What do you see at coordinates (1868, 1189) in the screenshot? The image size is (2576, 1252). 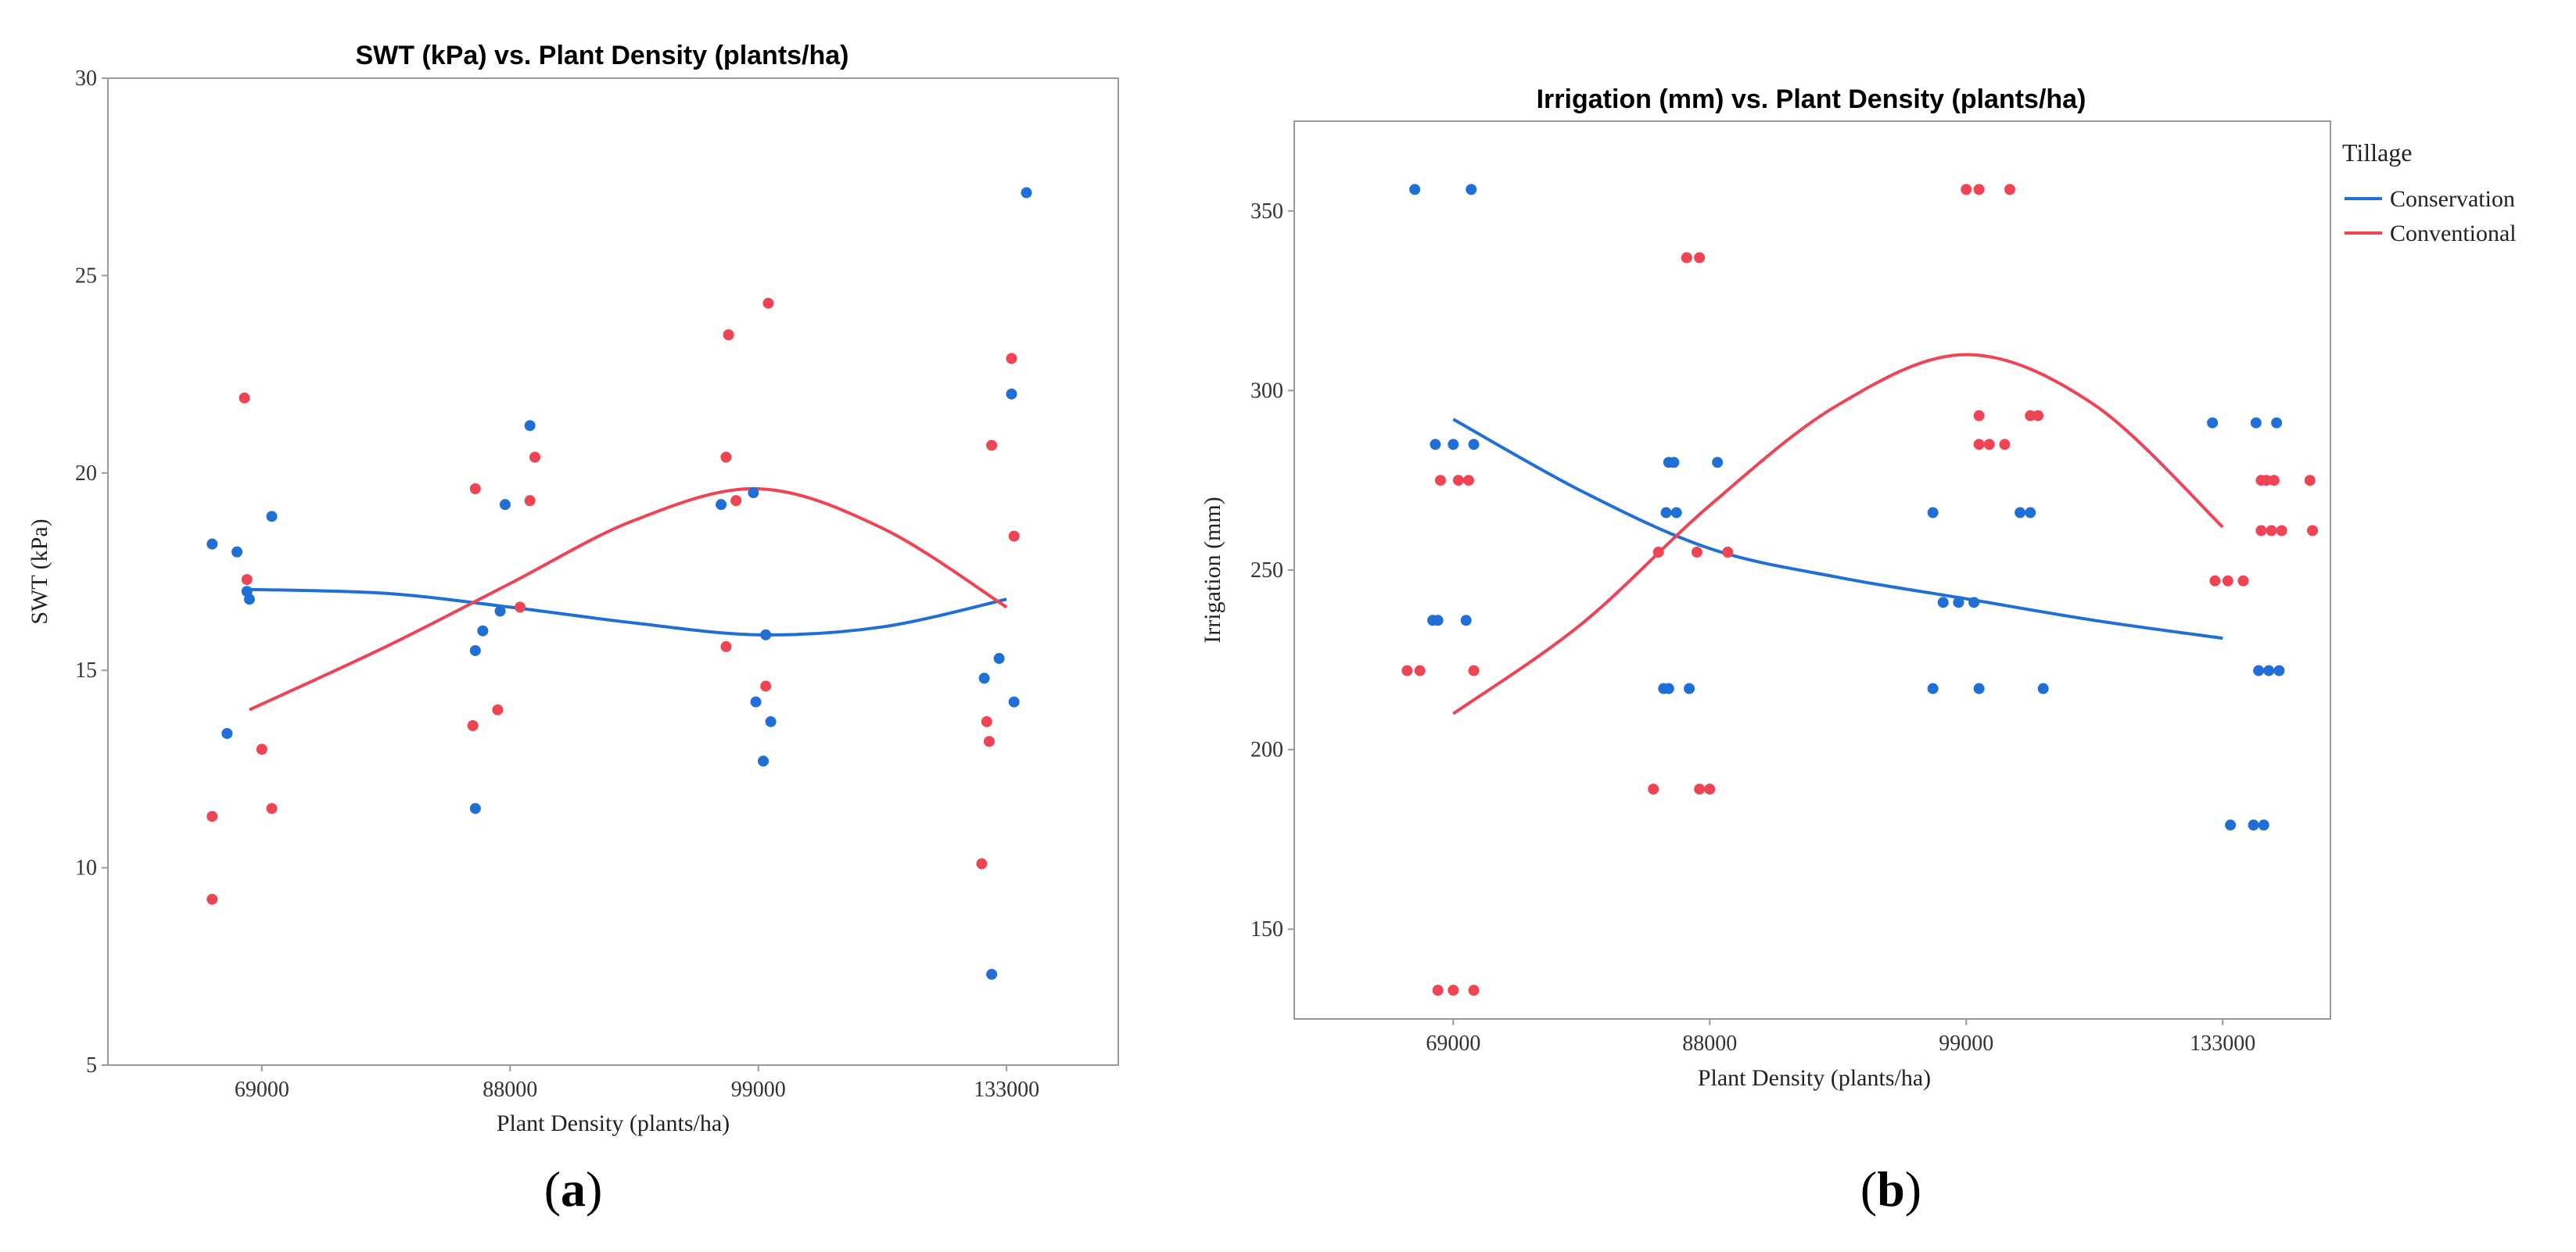 I see `caption-b-open: (` at bounding box center [1868, 1189].